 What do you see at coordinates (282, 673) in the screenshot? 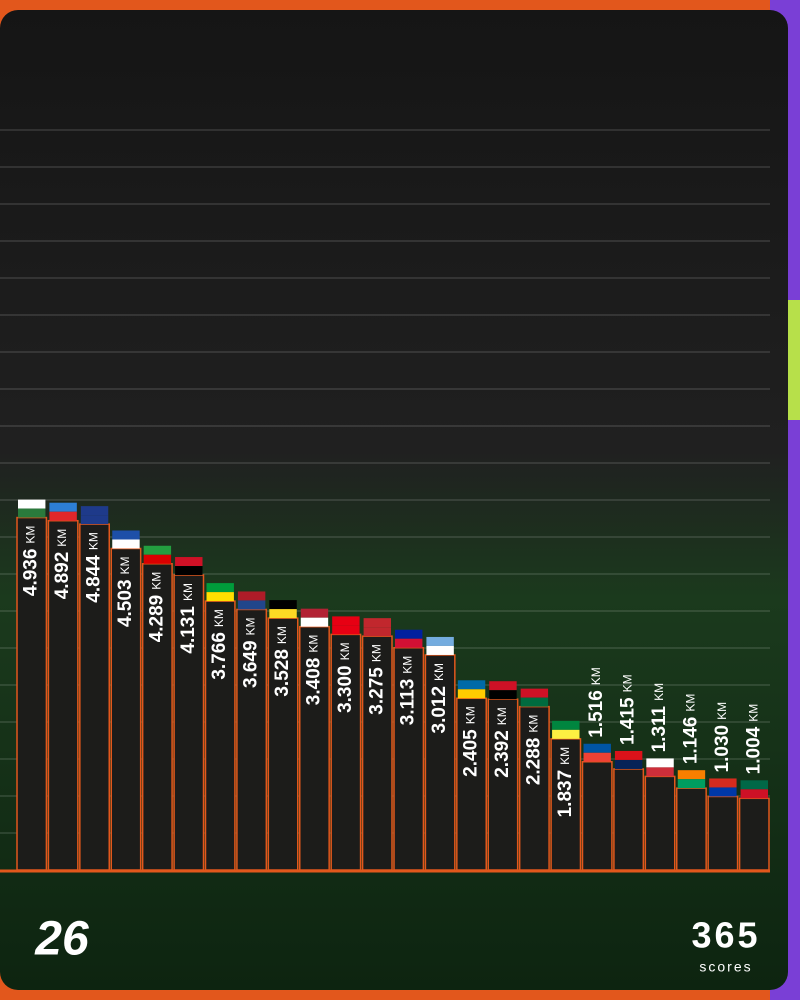
I see `value-number: 3.528` at bounding box center [282, 673].